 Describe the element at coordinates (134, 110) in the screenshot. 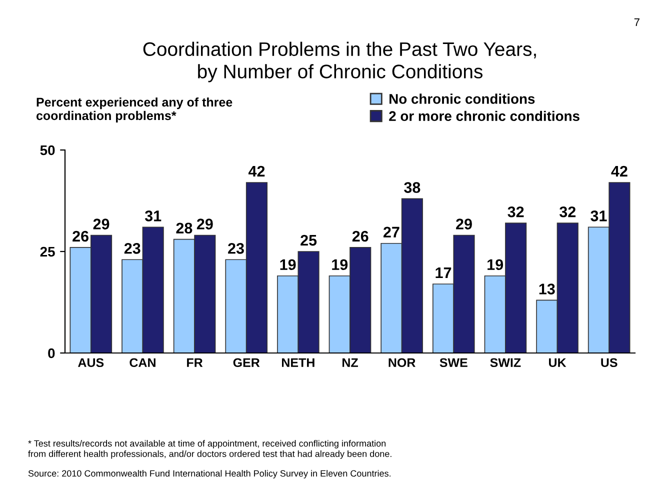

I see `y-axis-title: Percent experienced any of three coordination problems*` at that location.